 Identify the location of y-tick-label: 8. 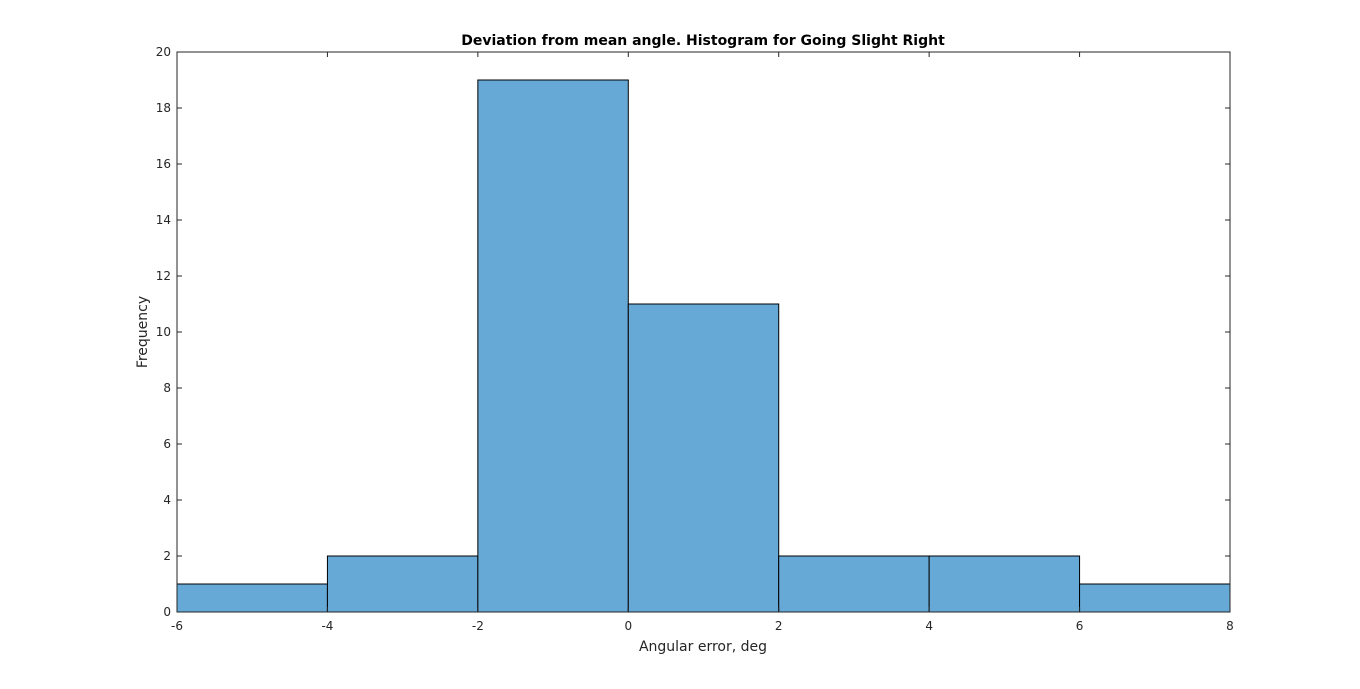
(167, 388).